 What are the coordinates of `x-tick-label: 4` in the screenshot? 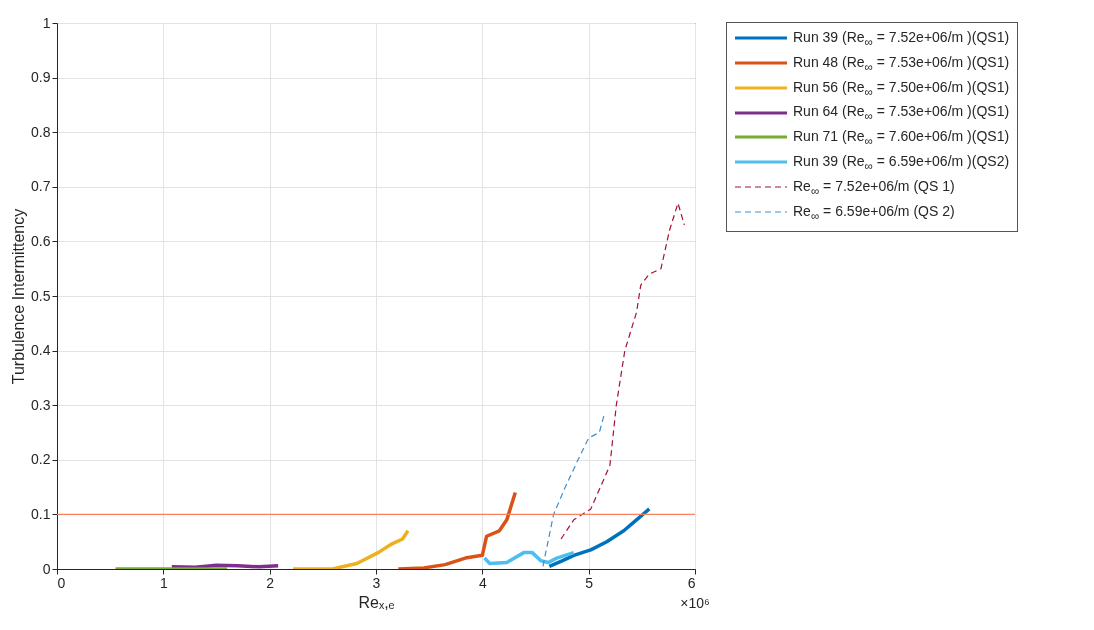 It's located at (482, 582).